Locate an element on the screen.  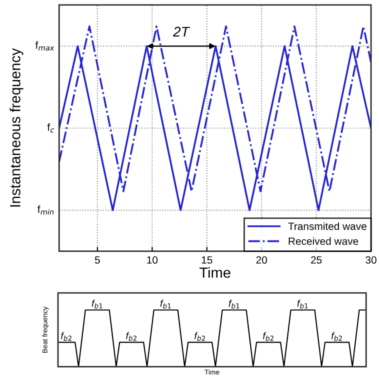
x-tick-label: 15 is located at coordinates (207, 260).